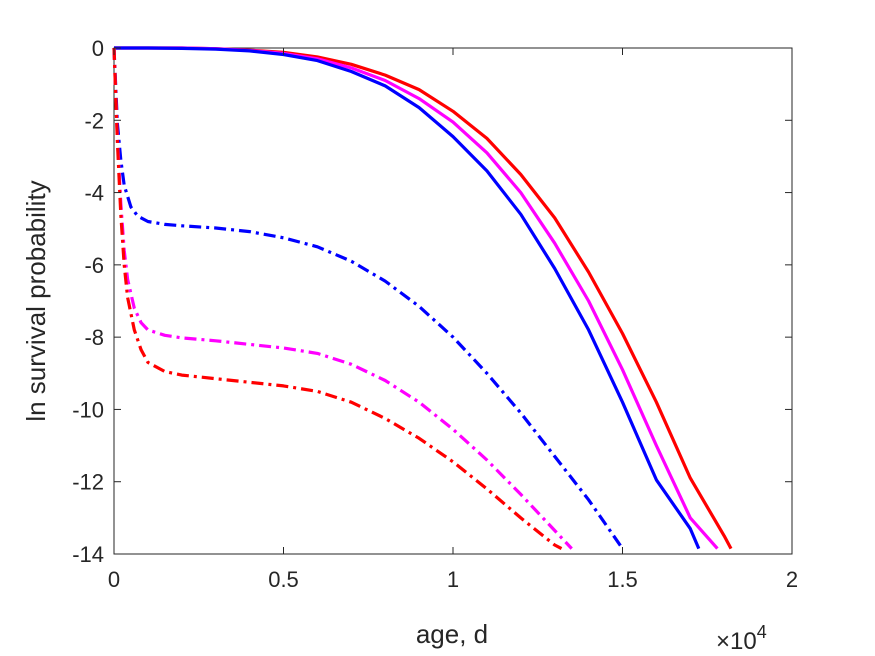 Image resolution: width=875 pixels, height=656 pixels. What do you see at coordinates (98, 48) in the screenshot?
I see `y-tick-label: 0` at bounding box center [98, 48].